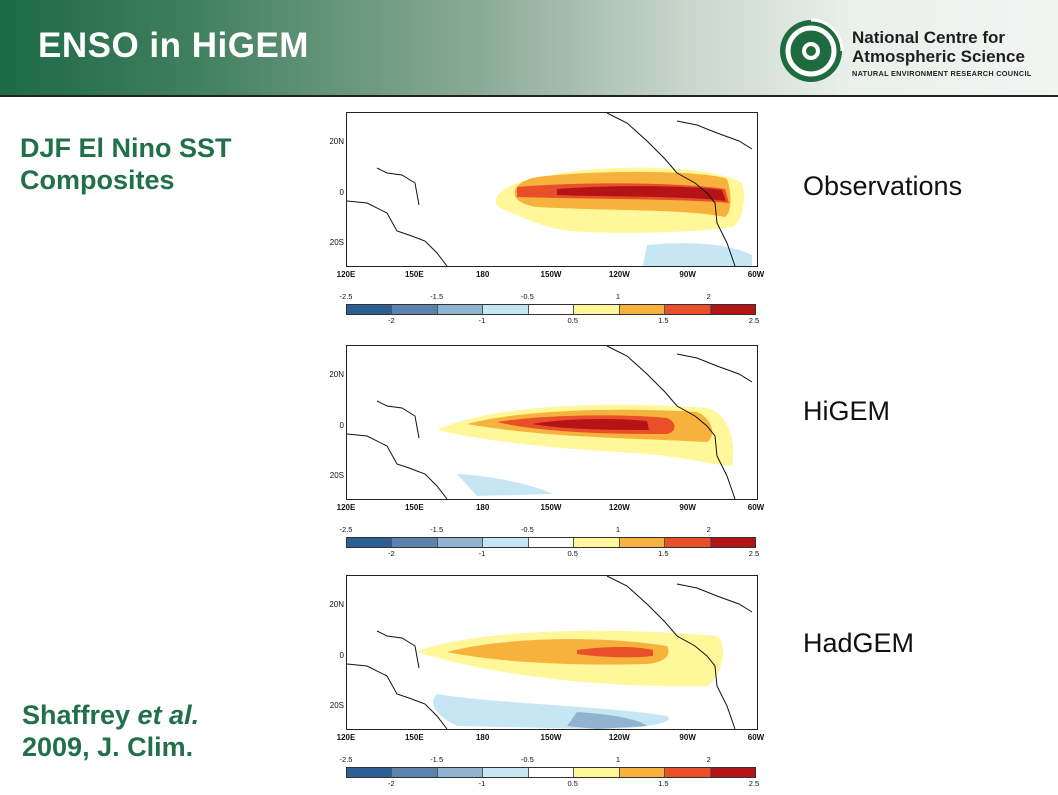  I want to click on colorbar-tick-label: -1, so click(482, 320).